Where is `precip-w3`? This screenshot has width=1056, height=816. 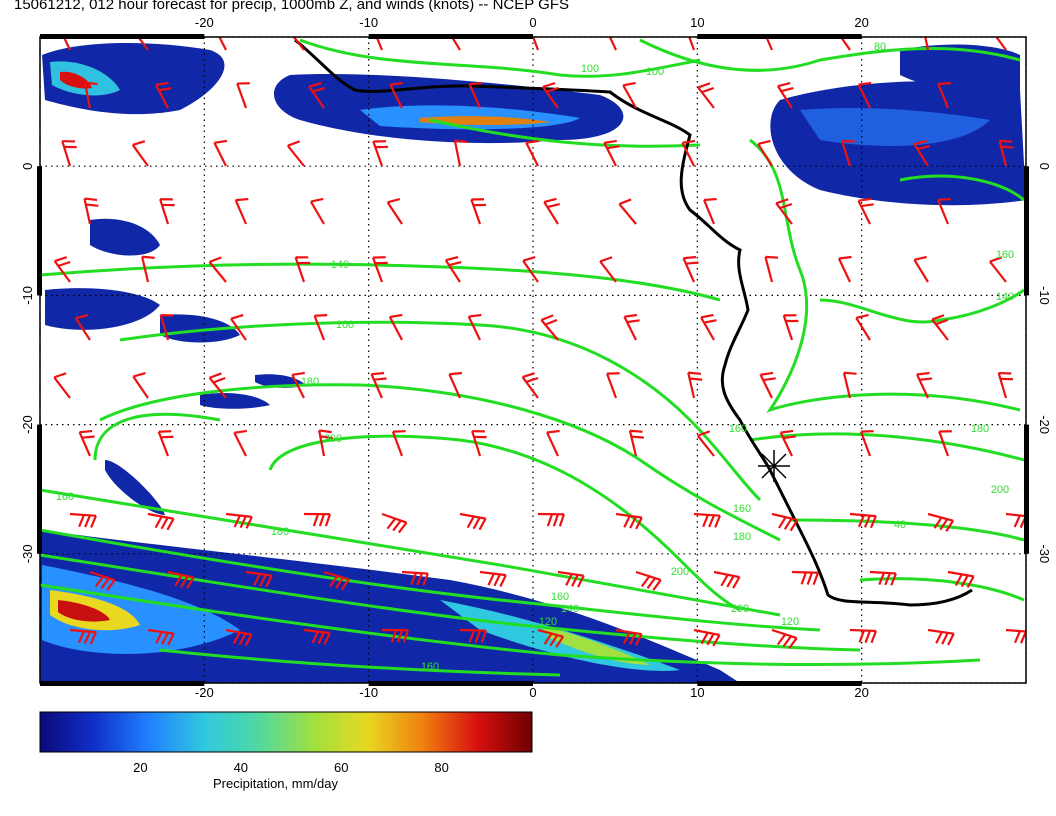 precip-w3 is located at coordinates (200, 328).